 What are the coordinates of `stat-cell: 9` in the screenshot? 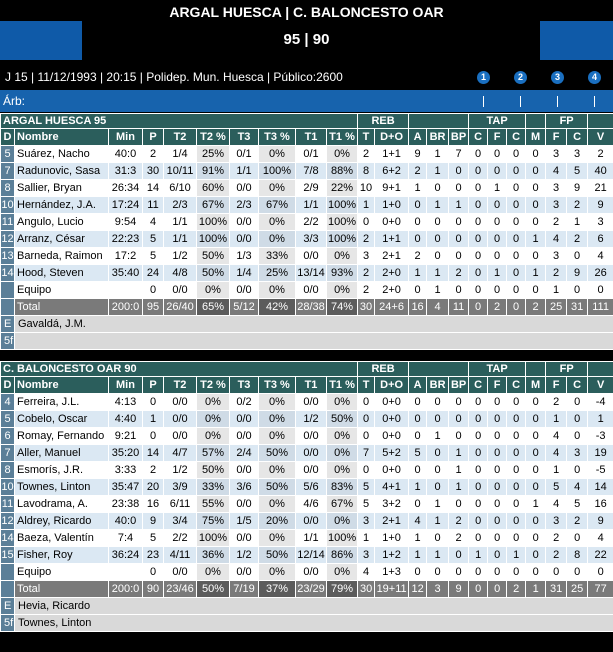 It's located at (459, 589).